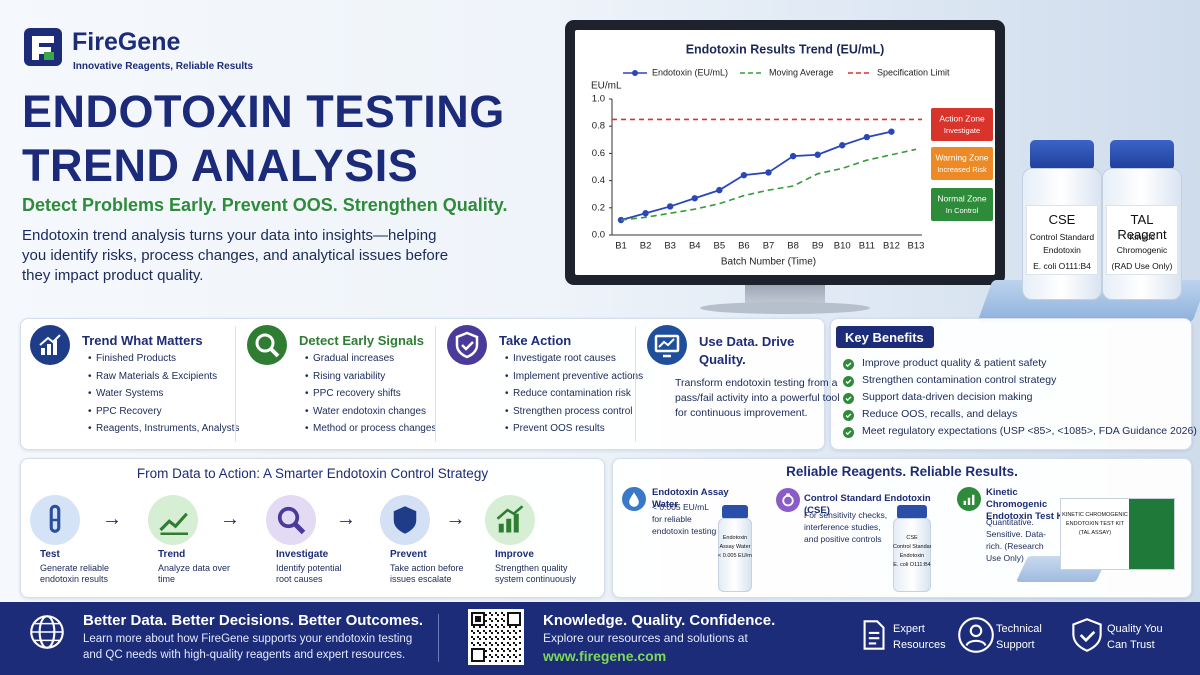  What do you see at coordinates (659, 620) in the screenshot?
I see `footer-tagline: Knowledge. Quality. Confidence.` at bounding box center [659, 620].